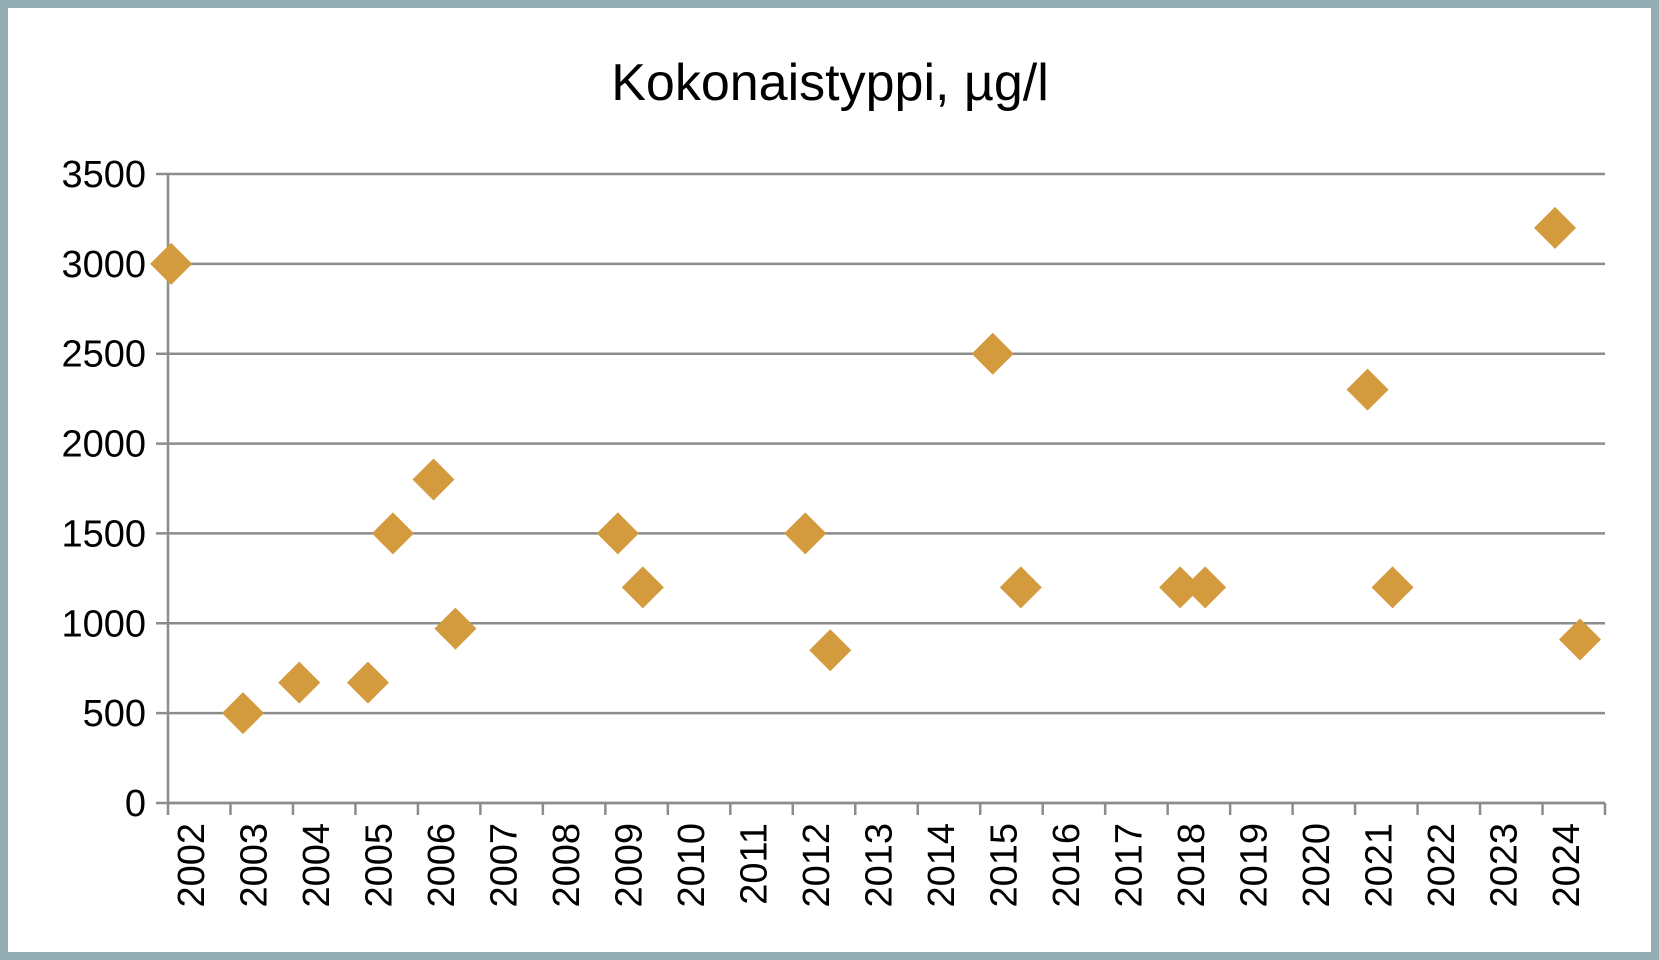 The width and height of the screenshot is (1659, 960). What do you see at coordinates (192, 865) in the screenshot?
I see `x-tick-label: 2002` at bounding box center [192, 865].